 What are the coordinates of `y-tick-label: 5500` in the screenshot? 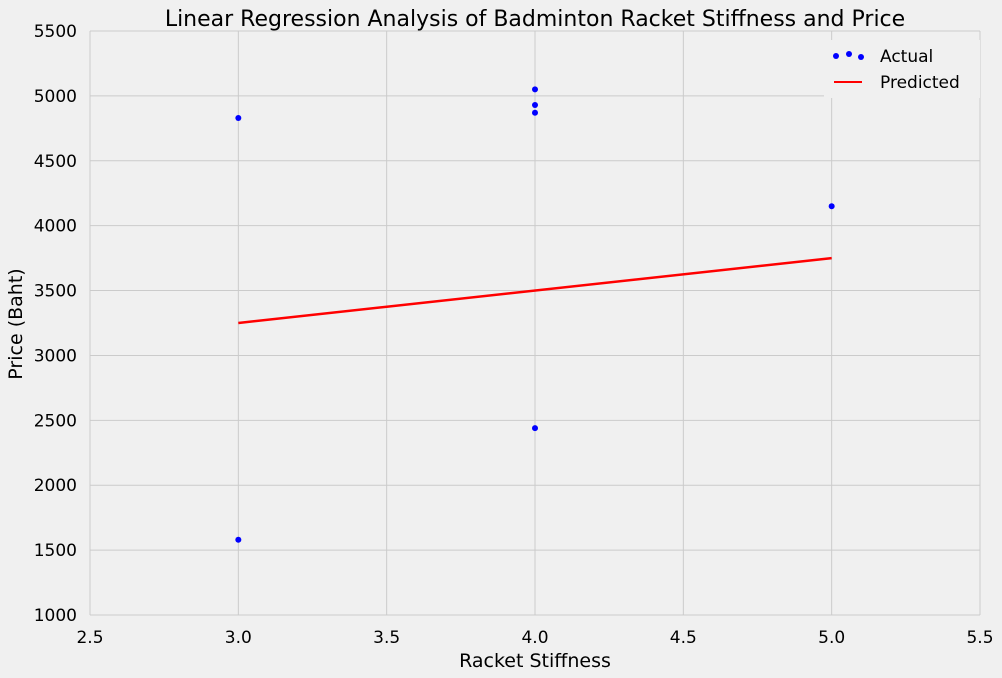 It's located at (55, 32).